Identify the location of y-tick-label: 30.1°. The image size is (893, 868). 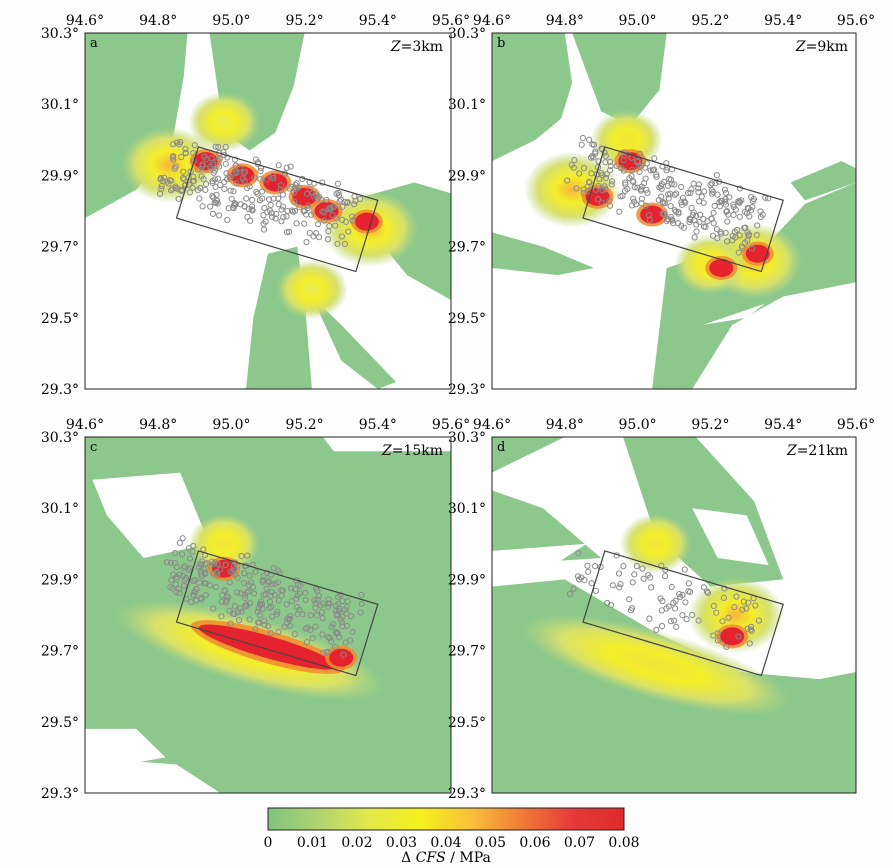
(60, 105).